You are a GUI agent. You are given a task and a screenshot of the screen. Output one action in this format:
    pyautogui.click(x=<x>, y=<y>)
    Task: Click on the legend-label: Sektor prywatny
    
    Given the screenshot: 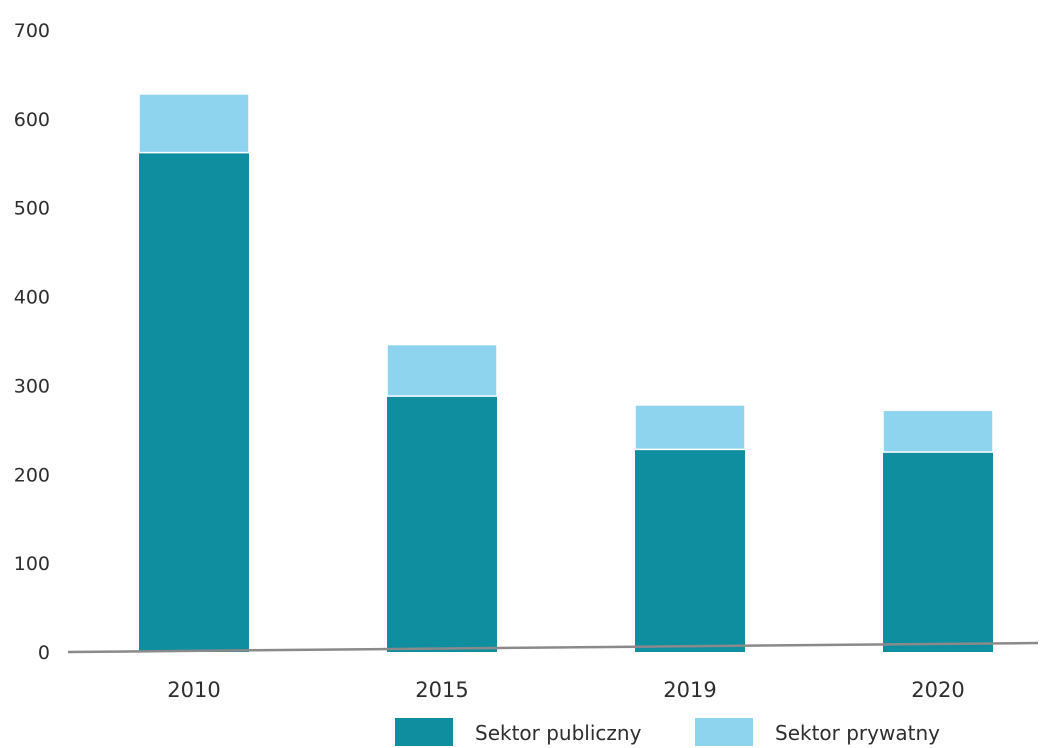 What is the action you would take?
    pyautogui.click(x=857, y=733)
    